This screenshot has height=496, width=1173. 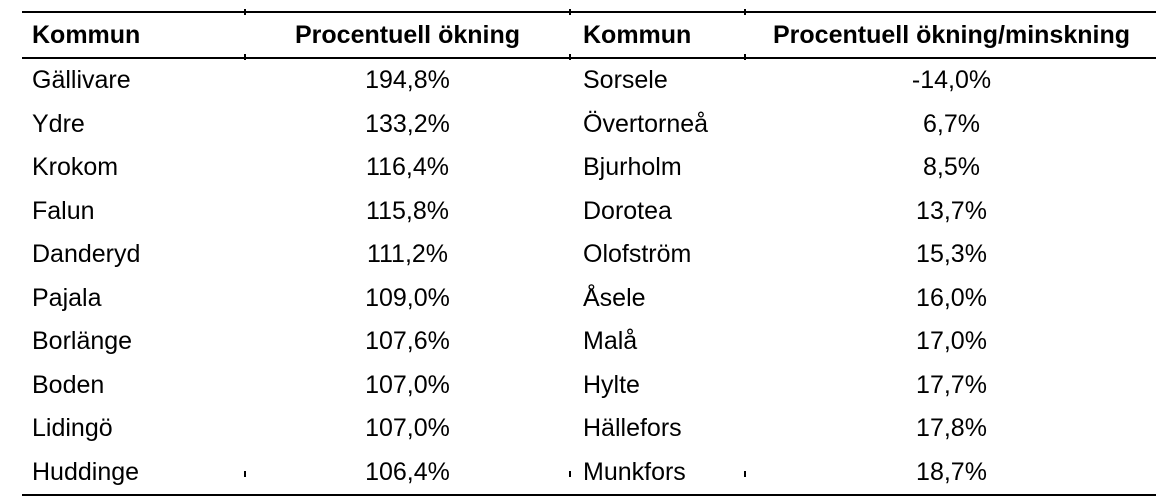 What do you see at coordinates (86, 471) in the screenshot?
I see `kommun-cell: Huddinge` at bounding box center [86, 471].